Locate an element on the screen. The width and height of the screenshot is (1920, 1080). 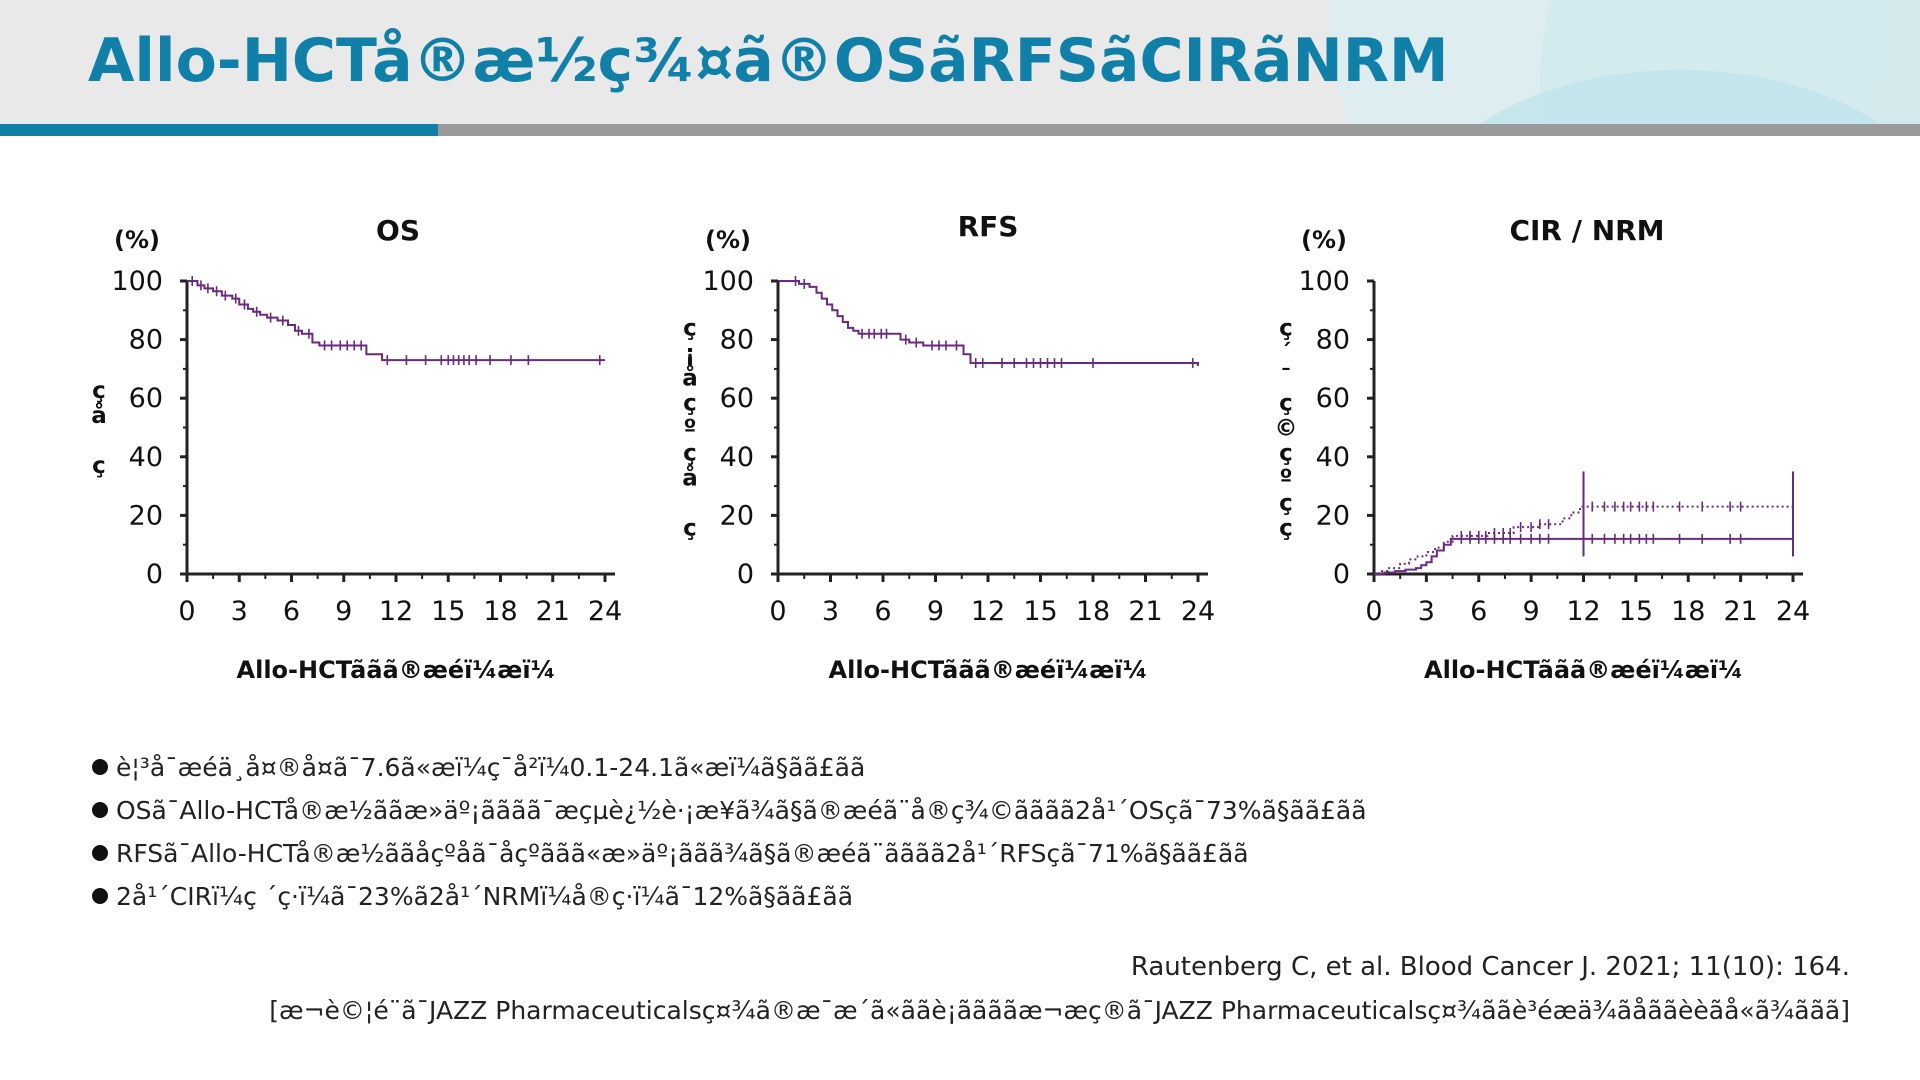
accent-bar is located at coordinates (219, 130).